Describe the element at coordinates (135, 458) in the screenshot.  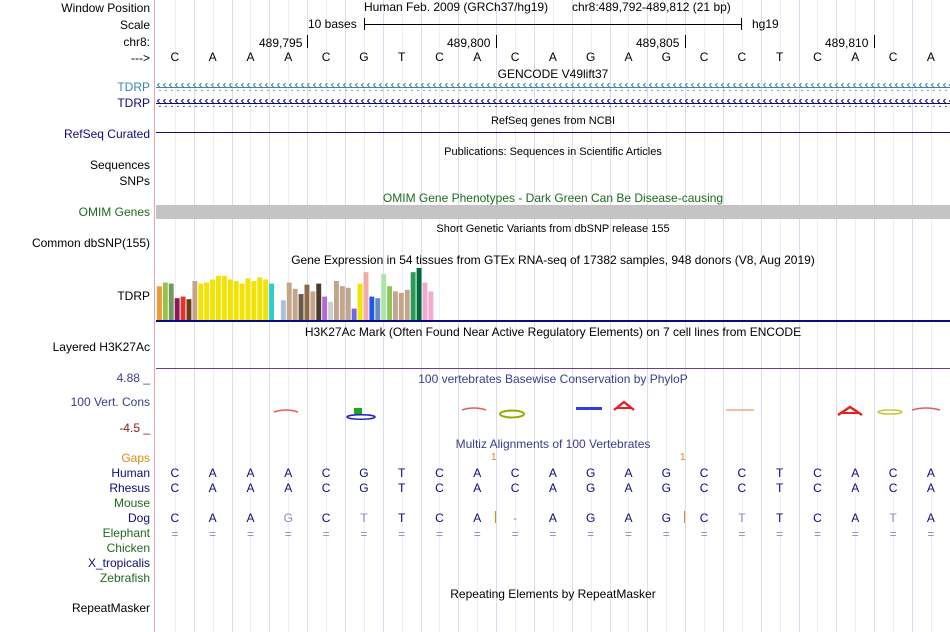
I see `label-gaps: Gaps` at that location.